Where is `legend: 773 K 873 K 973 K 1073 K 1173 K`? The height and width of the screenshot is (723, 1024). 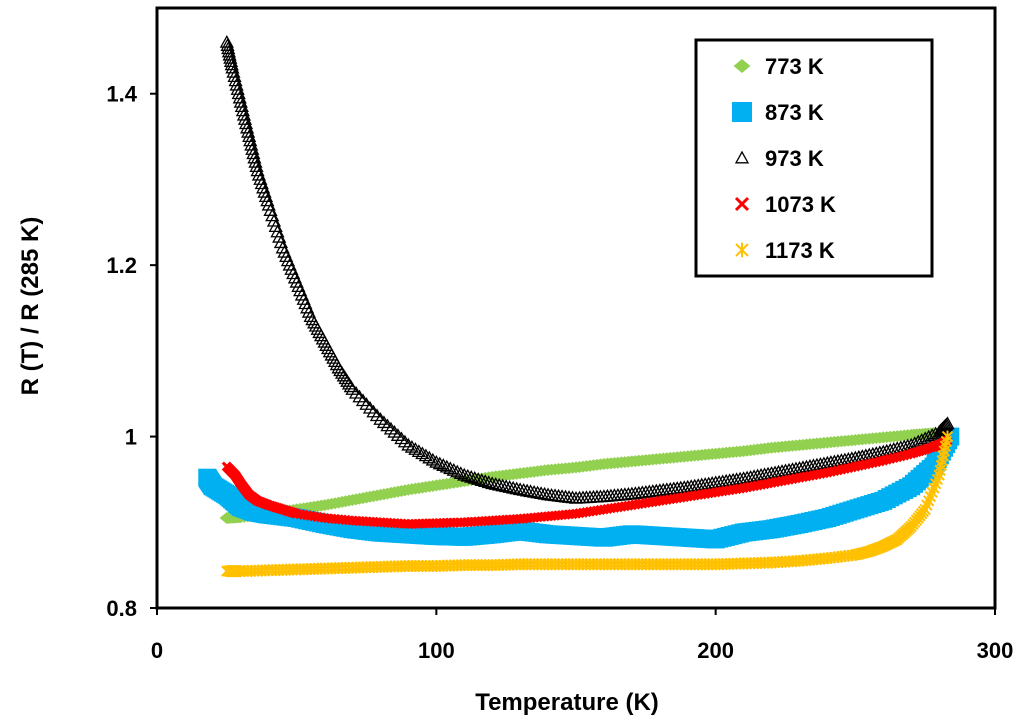 legend: 773 K 873 K 973 K 1073 K 1173 K is located at coordinates (814, 158).